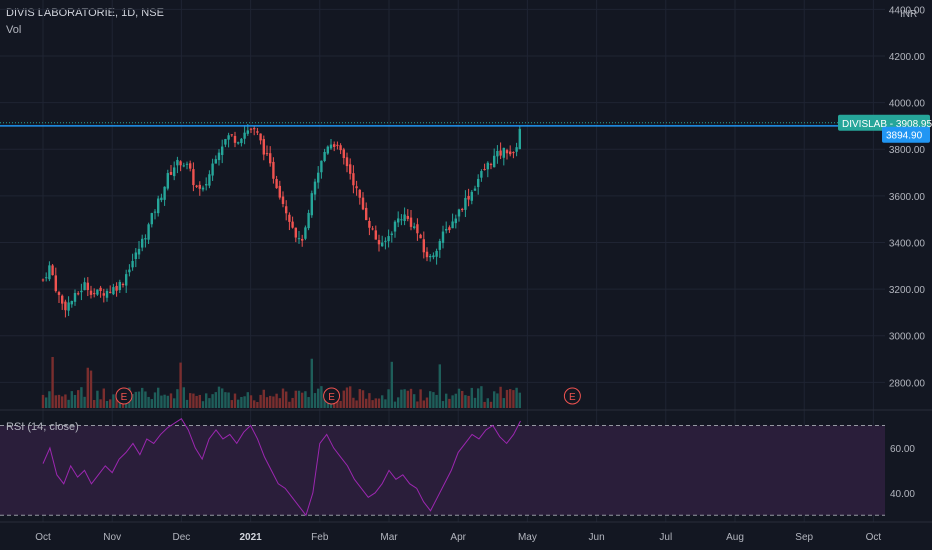  I want to click on time-tick-label: Feb, so click(320, 537).